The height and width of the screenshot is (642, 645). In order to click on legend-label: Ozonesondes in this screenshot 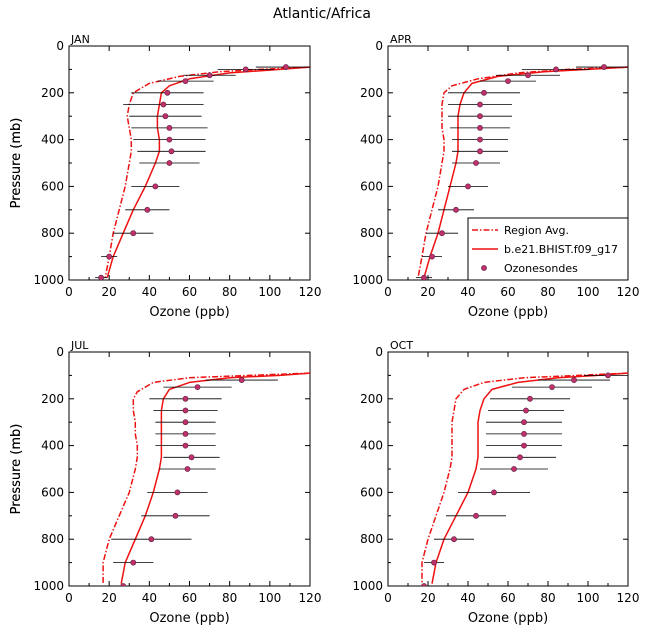, I will do `click(541, 268)`.